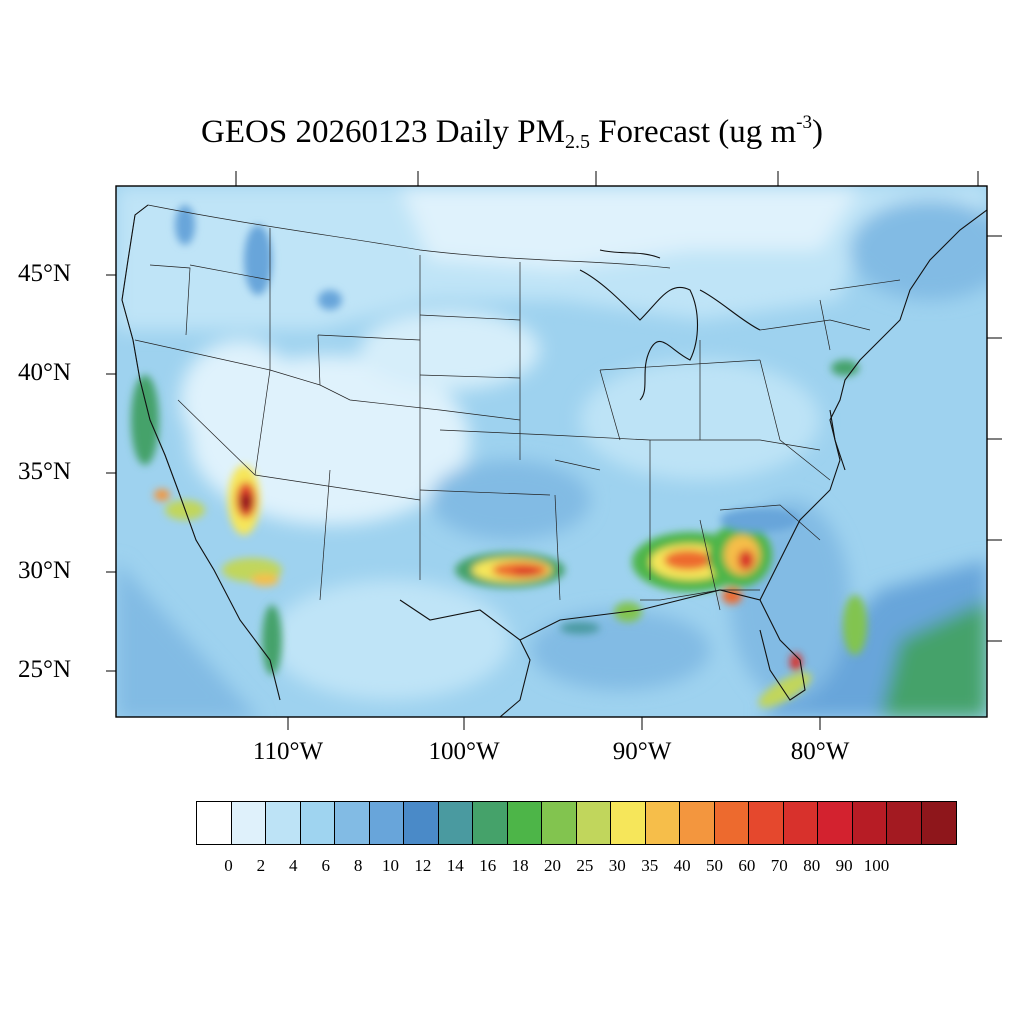  I want to click on lat-label-35n: 35°N, so click(45, 471).